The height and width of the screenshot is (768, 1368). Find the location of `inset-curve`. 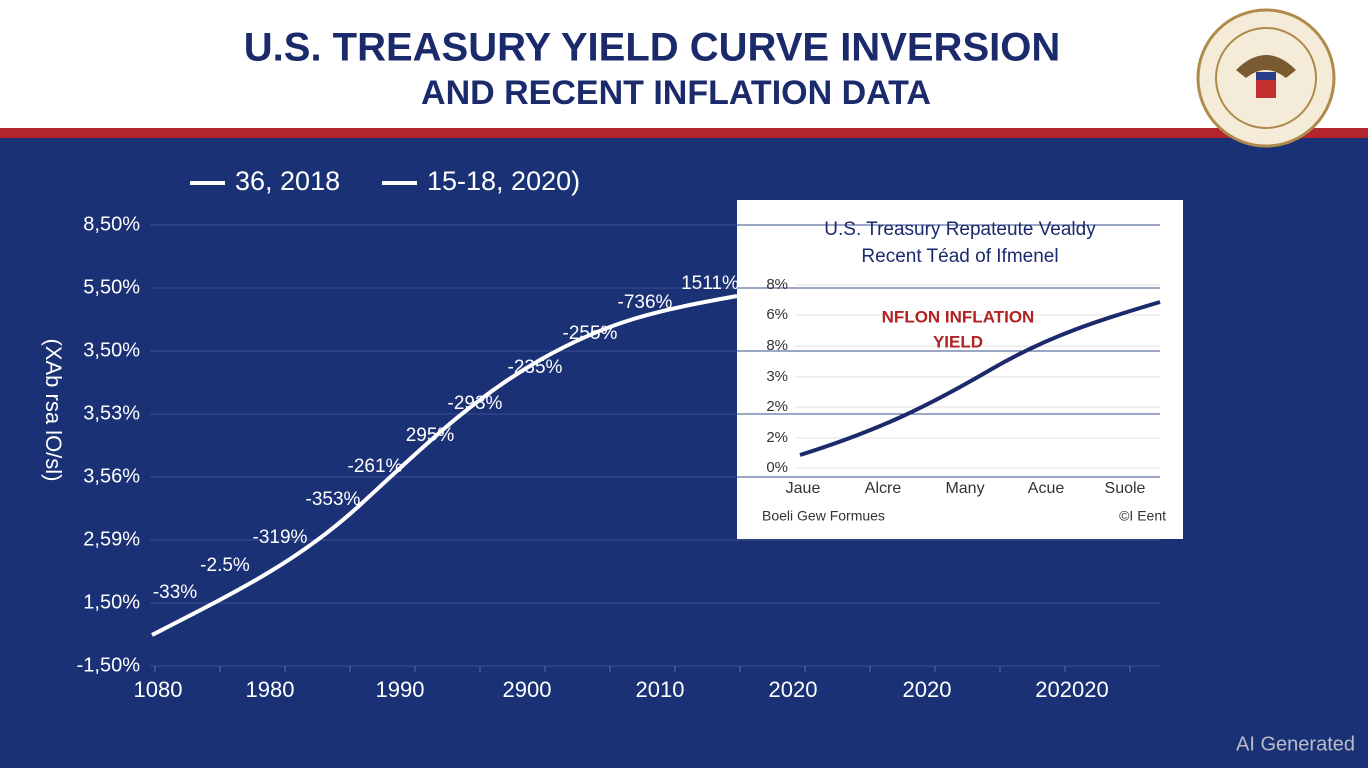

inset-curve is located at coordinates (980, 378).